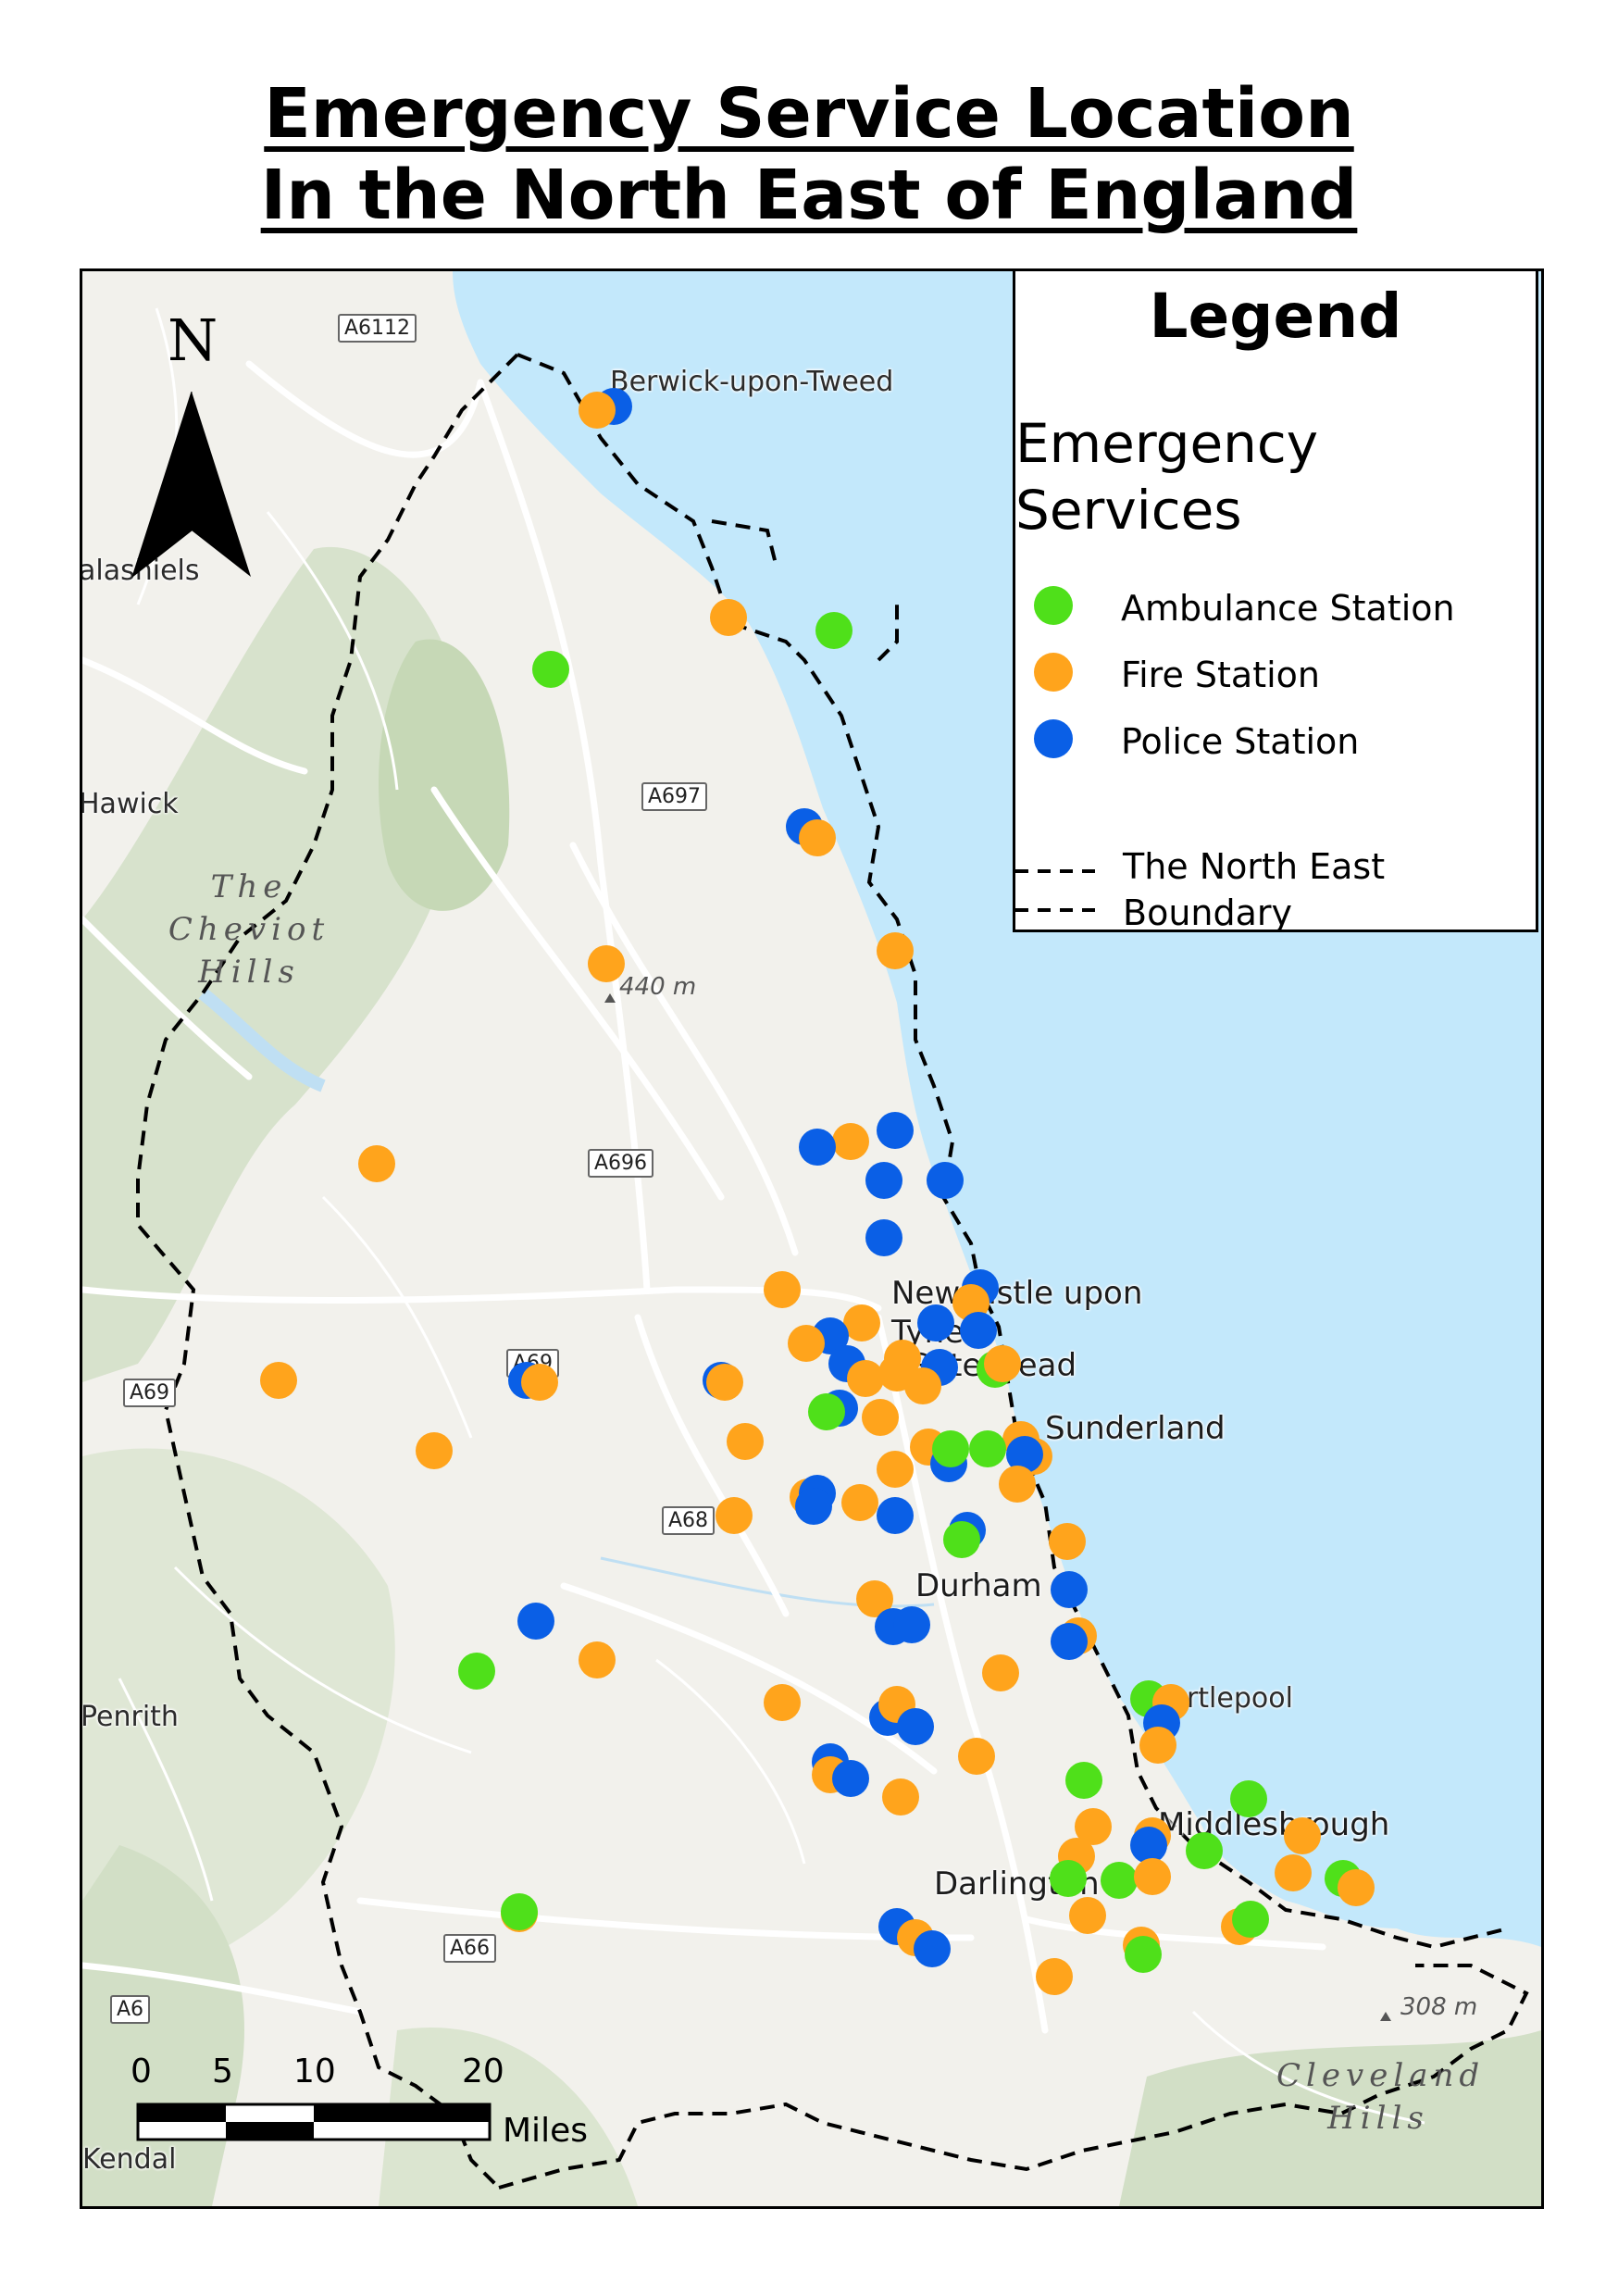 This screenshot has width=1618, height=2296. I want to click on label-cheviot-hills: The Cheviot Hills, so click(249, 929).